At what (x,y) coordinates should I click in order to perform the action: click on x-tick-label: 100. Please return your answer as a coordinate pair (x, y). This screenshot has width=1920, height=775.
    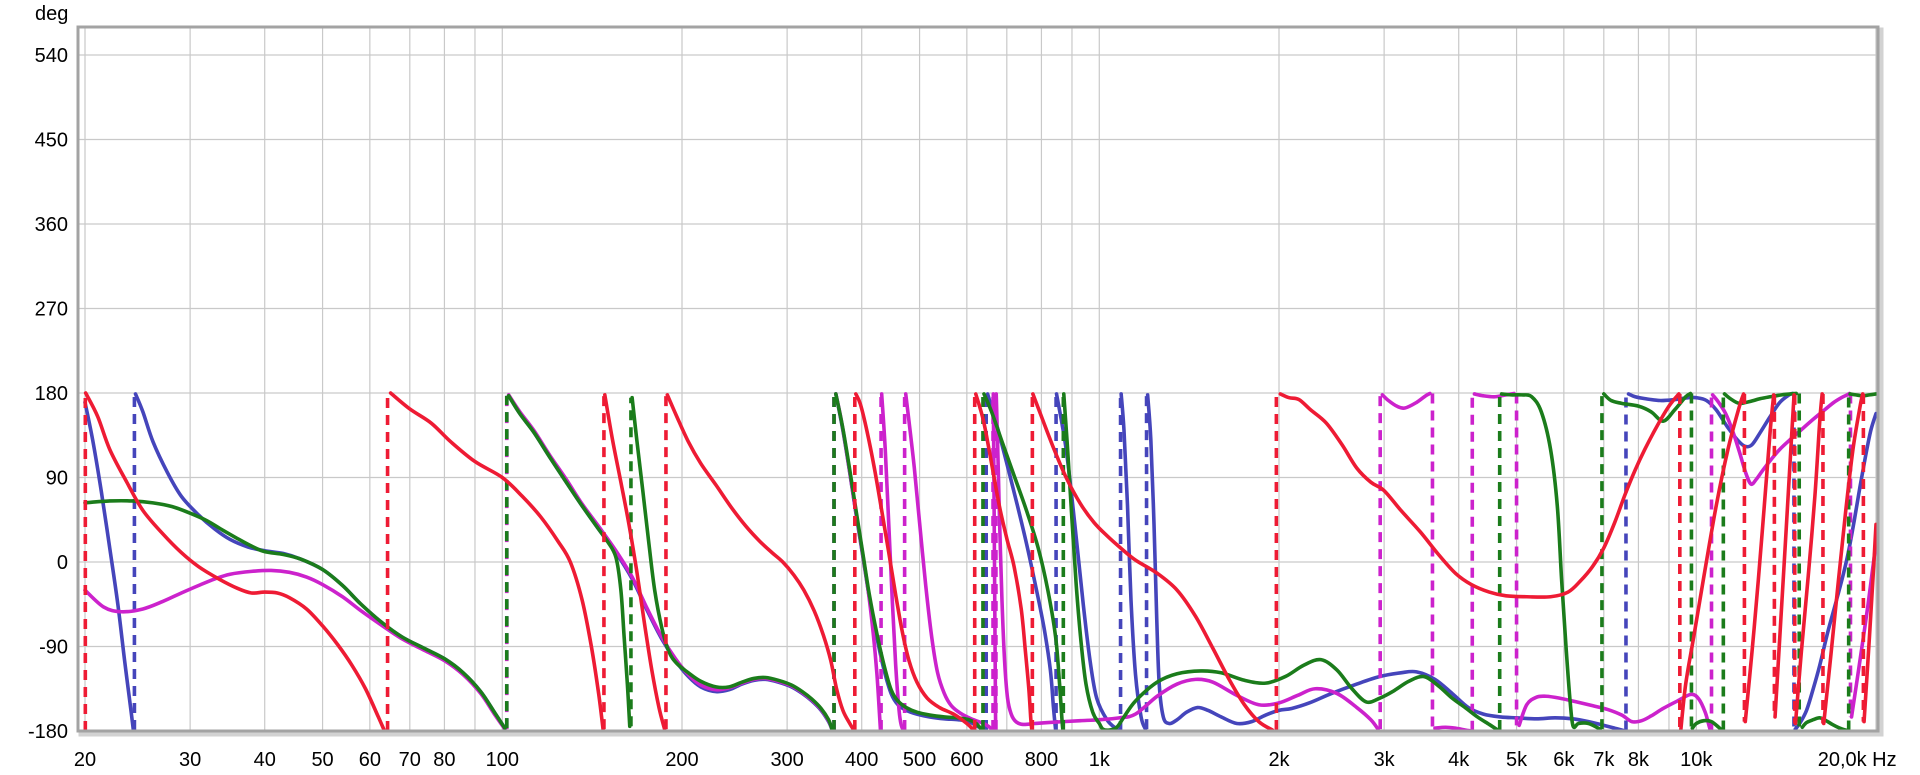
    Looking at the image, I should click on (502, 760).